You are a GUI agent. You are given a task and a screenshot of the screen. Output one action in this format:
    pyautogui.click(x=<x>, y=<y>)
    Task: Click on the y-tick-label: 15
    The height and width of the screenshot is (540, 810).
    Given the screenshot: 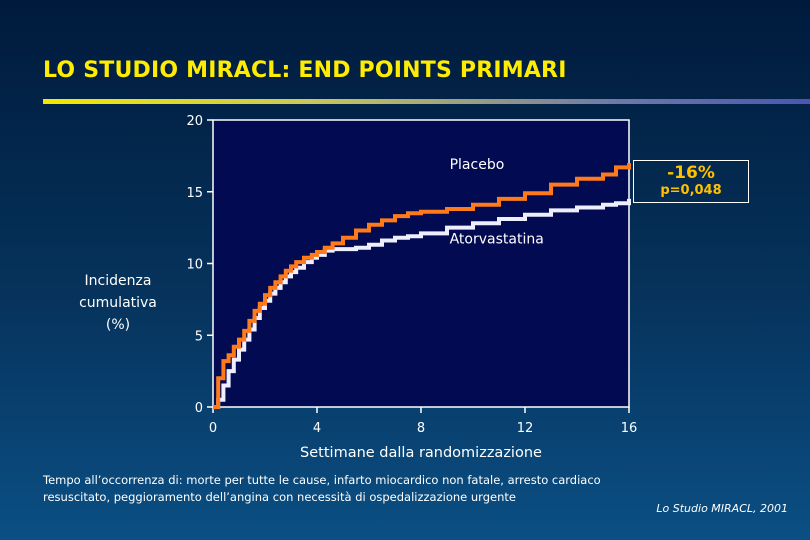 What is the action you would take?
    pyautogui.click(x=194, y=193)
    